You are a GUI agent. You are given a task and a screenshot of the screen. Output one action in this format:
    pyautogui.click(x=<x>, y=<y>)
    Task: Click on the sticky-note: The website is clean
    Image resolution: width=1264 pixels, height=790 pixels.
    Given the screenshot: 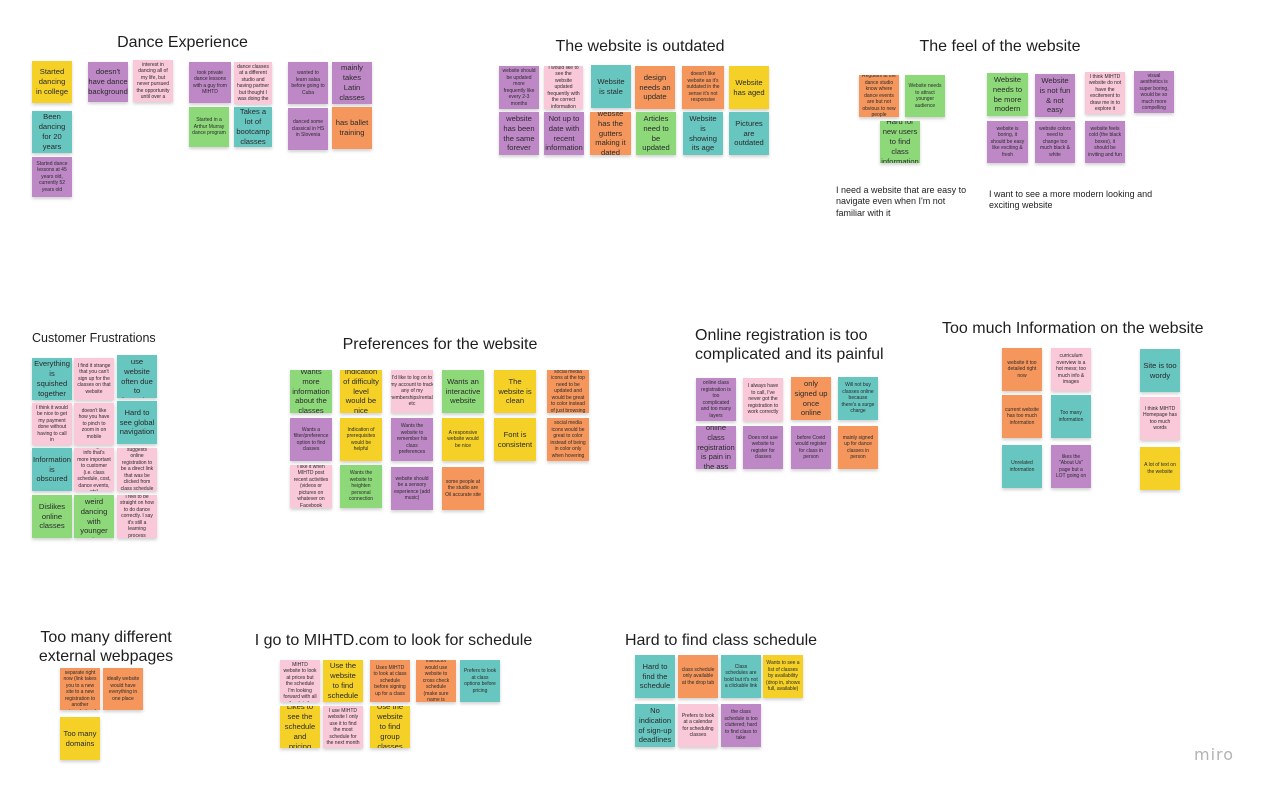 What is the action you would take?
    pyautogui.click(x=515, y=391)
    